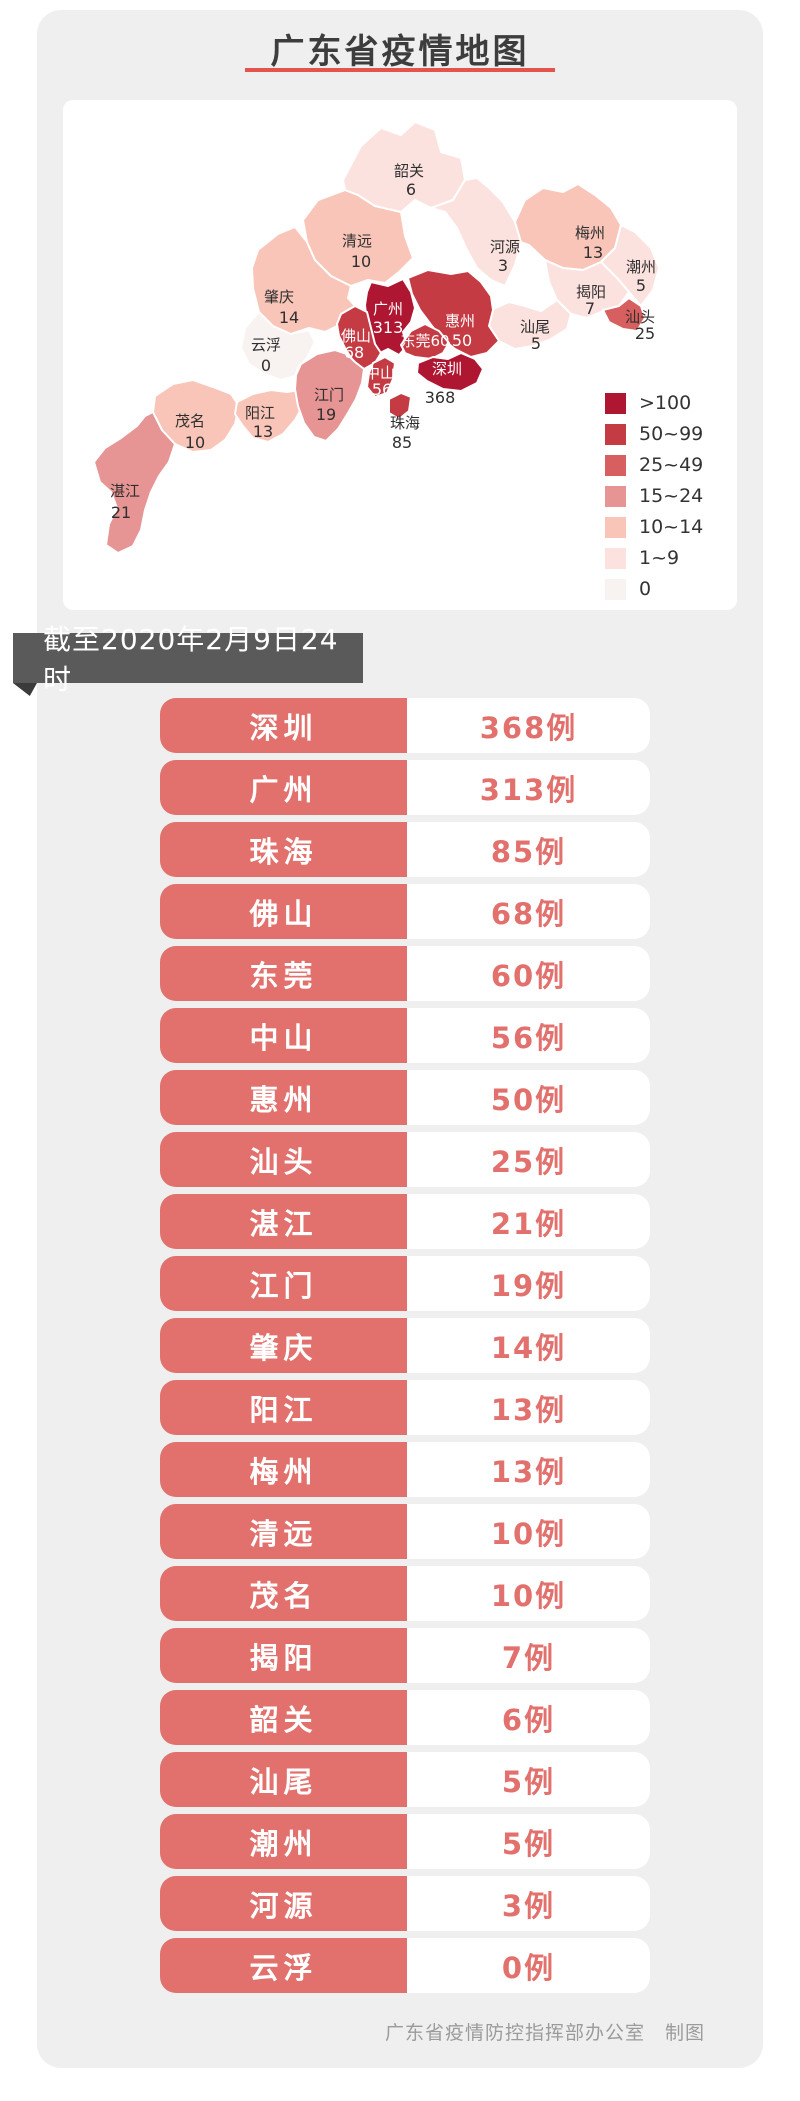 The width and height of the screenshot is (800, 2101). I want to click on legend-item: 0, so click(654, 589).